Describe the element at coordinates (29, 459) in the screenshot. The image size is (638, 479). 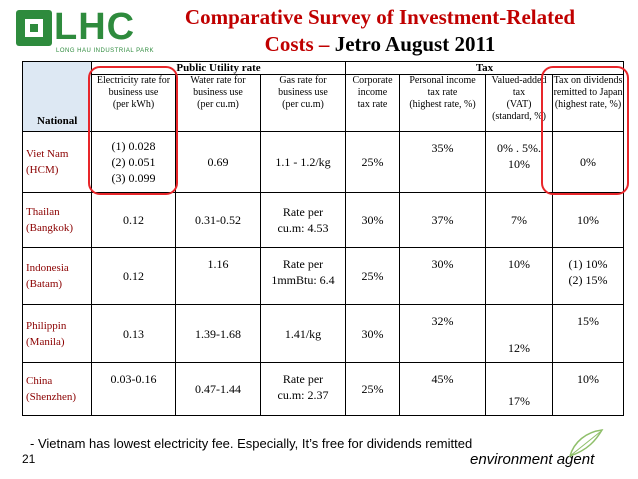
I see `page-number: 21` at that location.